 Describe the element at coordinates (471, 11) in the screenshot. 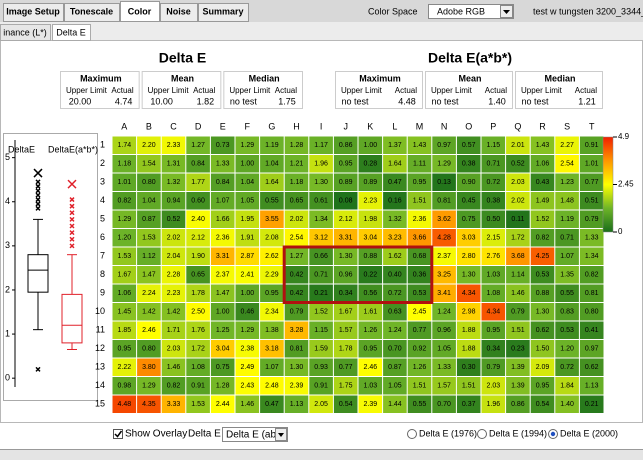

I see `color-space-select` at that location.